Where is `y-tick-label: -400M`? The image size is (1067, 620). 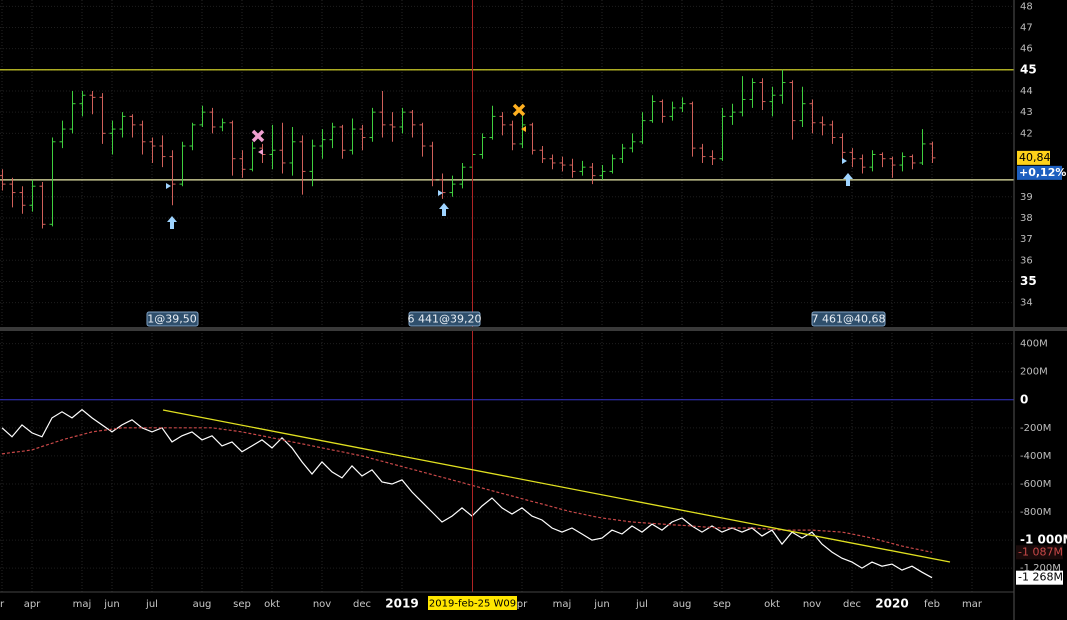
y-tick-label: -400M is located at coordinates (1035, 456).